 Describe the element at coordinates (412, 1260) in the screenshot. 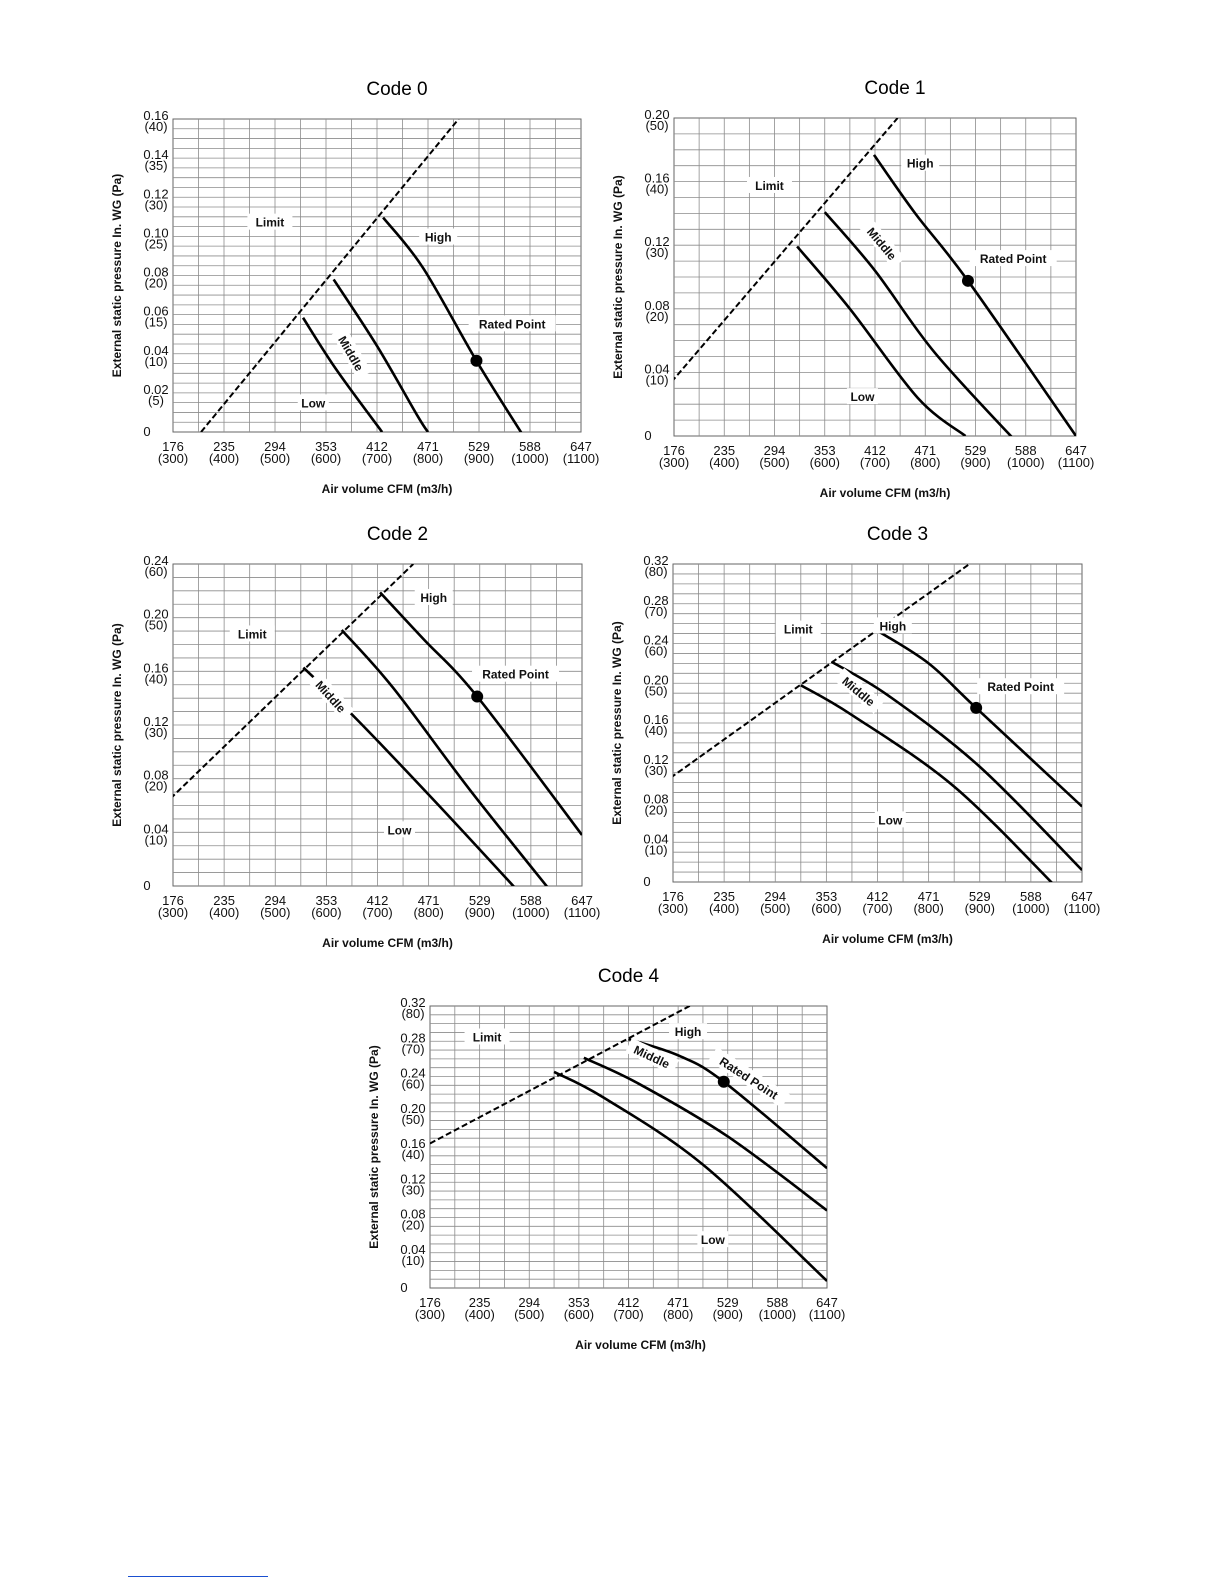

I see `y-tick-sublabel: (10)` at that location.